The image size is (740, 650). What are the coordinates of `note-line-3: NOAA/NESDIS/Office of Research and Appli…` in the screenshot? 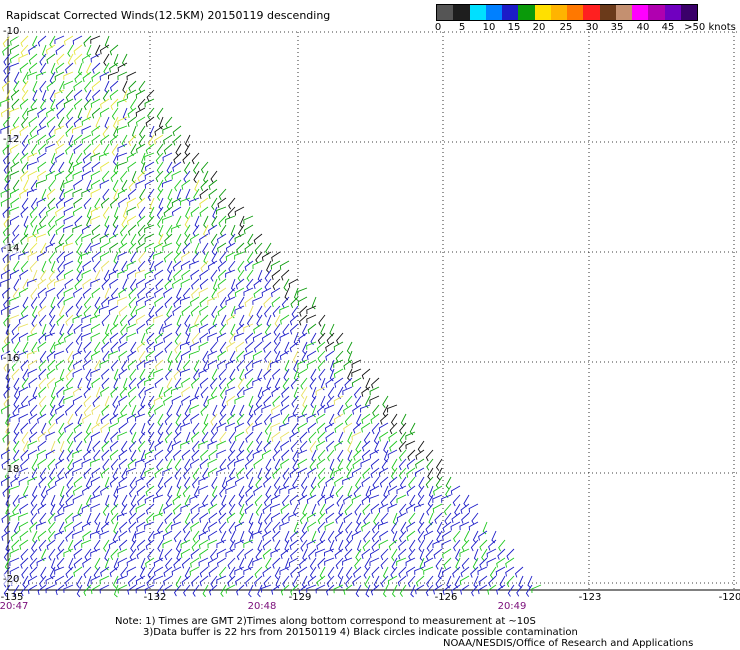 It's located at (568, 643).